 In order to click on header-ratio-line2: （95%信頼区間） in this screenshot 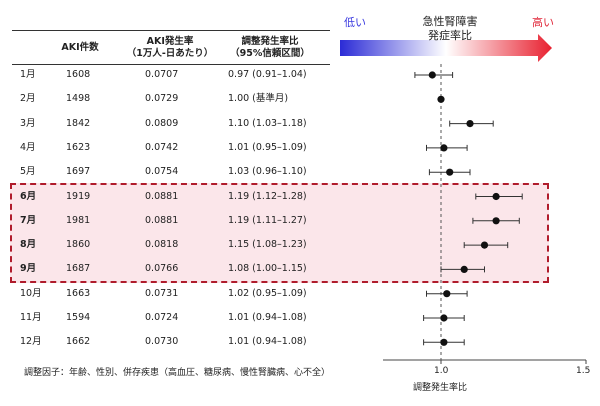, I will do `click(270, 53)`.